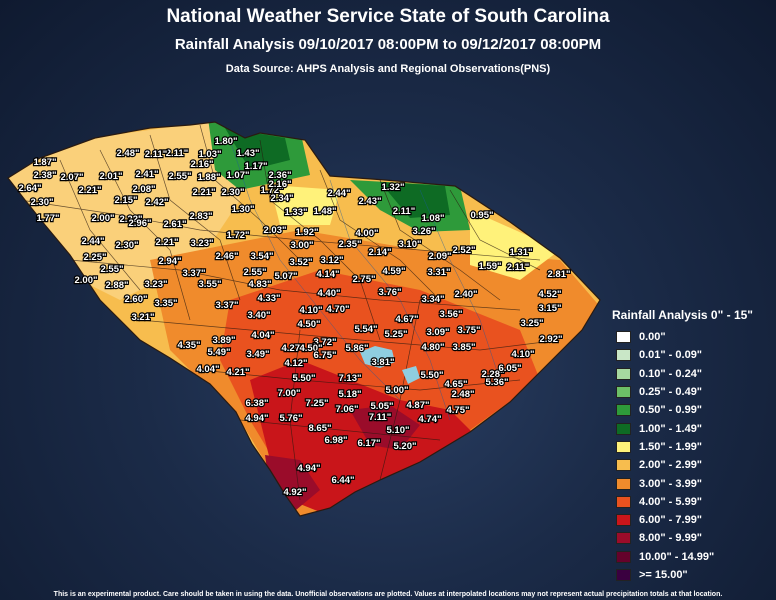  Describe the element at coordinates (469, 330) in the screenshot. I see `rainfall-observation: 3.75"` at that location.